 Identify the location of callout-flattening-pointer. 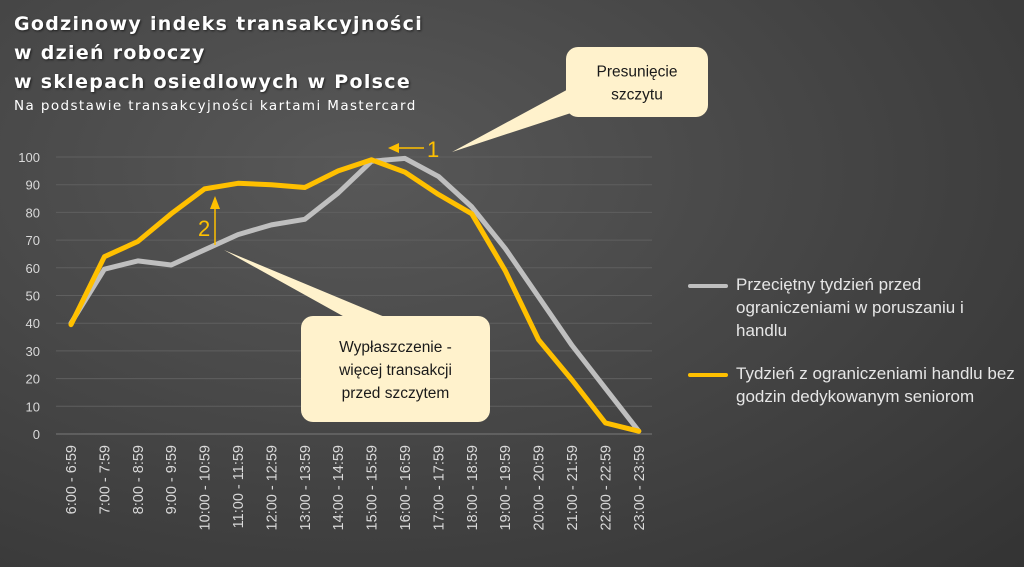
(308, 285).